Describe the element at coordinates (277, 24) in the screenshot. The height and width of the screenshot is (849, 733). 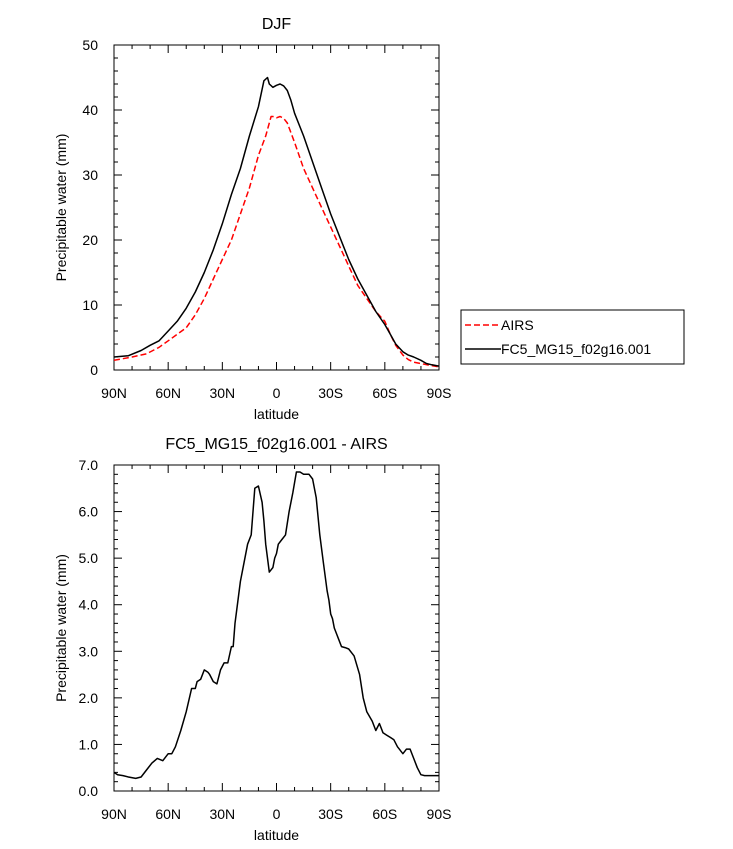
I see `chart-title: DJF` at that location.